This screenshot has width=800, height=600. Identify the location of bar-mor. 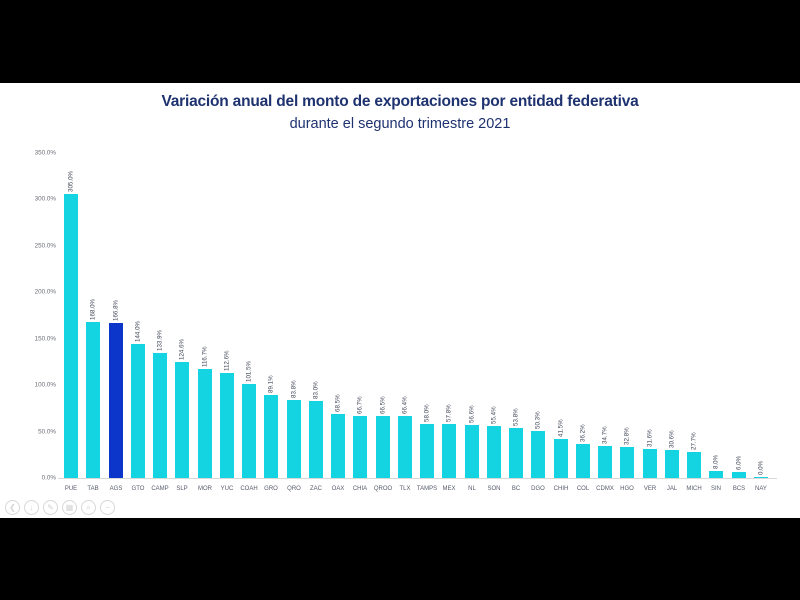
(204, 423).